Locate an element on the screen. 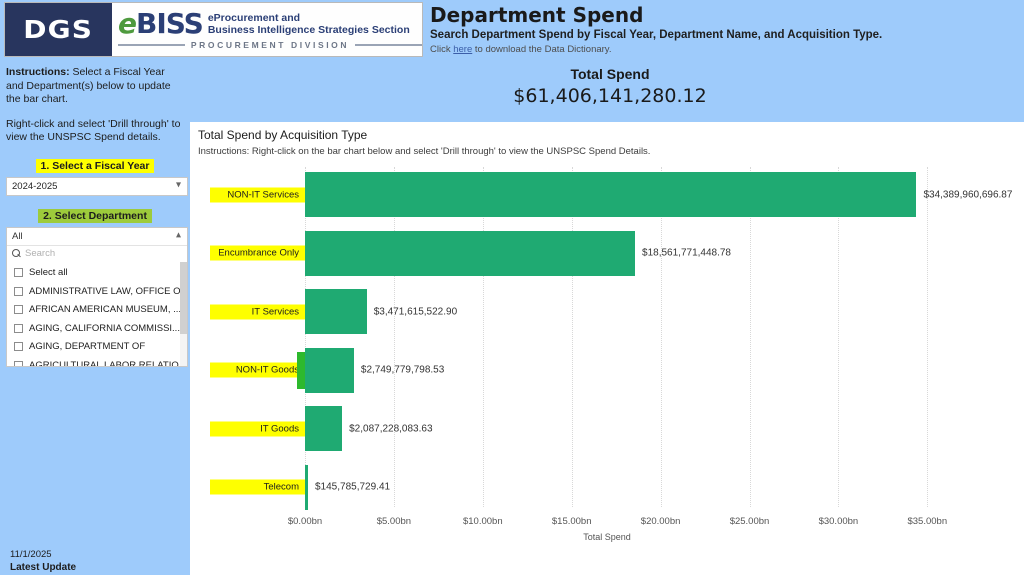 The height and width of the screenshot is (575, 1024). total-spend-kpi: Total Spend $61,406,141,280.12 is located at coordinates (610, 86).